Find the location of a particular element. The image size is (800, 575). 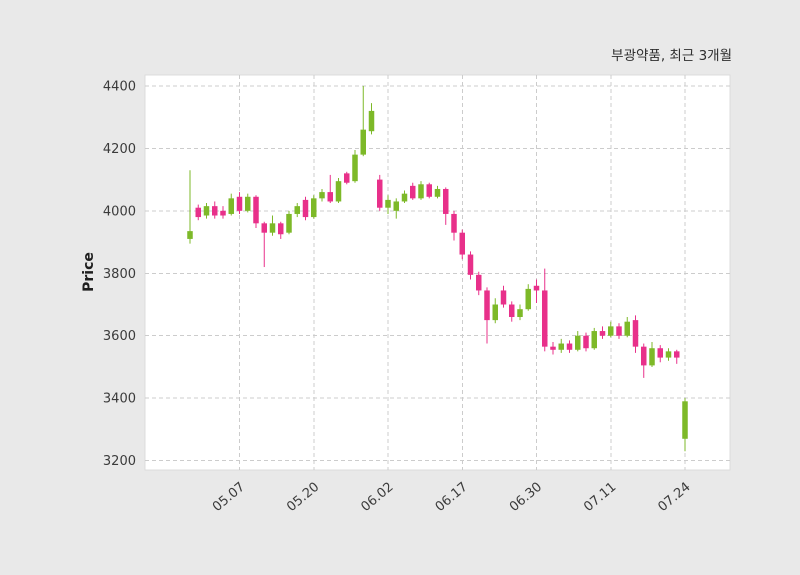

x-tick-label: 06.17 is located at coordinates (452, 497).